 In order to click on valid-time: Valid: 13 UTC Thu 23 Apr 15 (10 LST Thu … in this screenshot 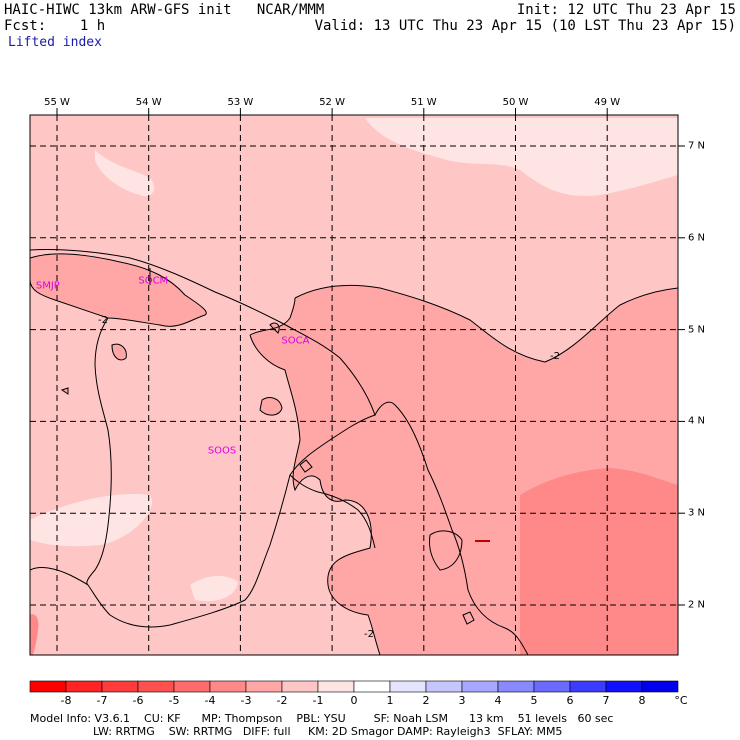, I will do `click(525, 26)`.